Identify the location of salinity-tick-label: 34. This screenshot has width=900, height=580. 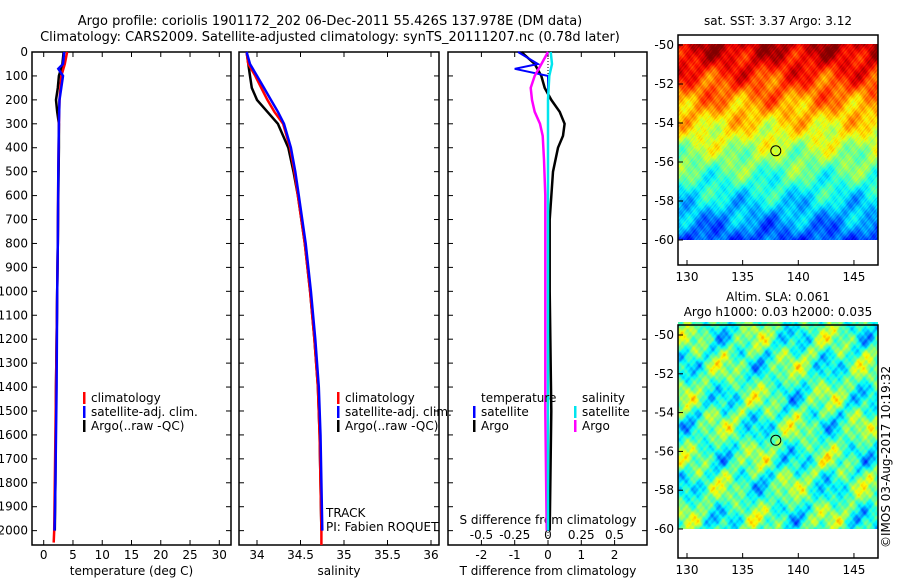
(256, 555).